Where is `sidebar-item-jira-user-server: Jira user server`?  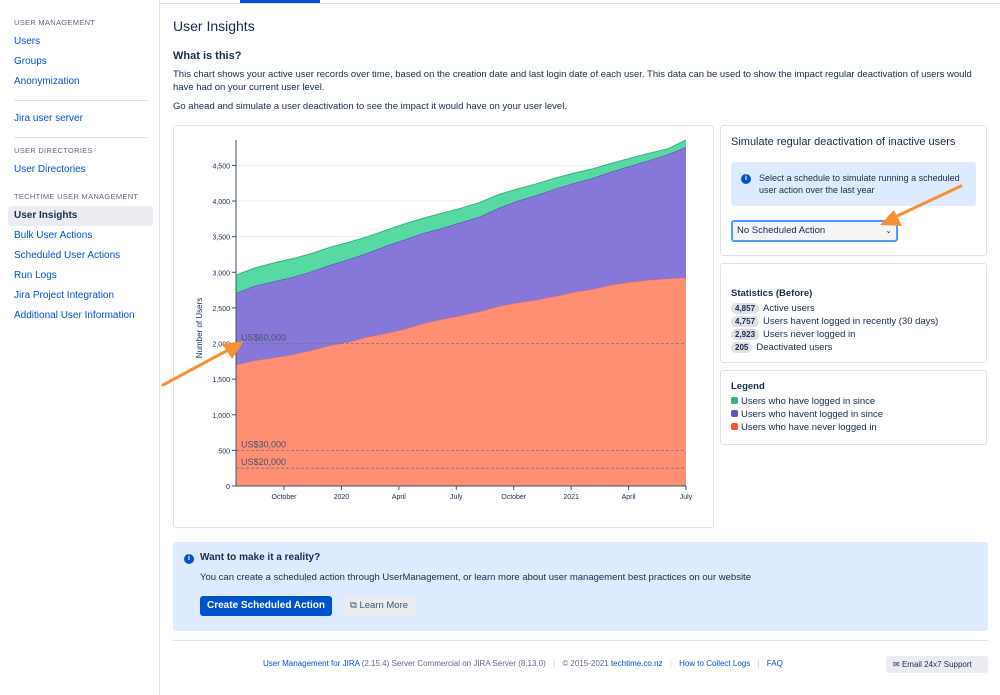 sidebar-item-jira-user-server: Jira user server is located at coordinates (48, 118).